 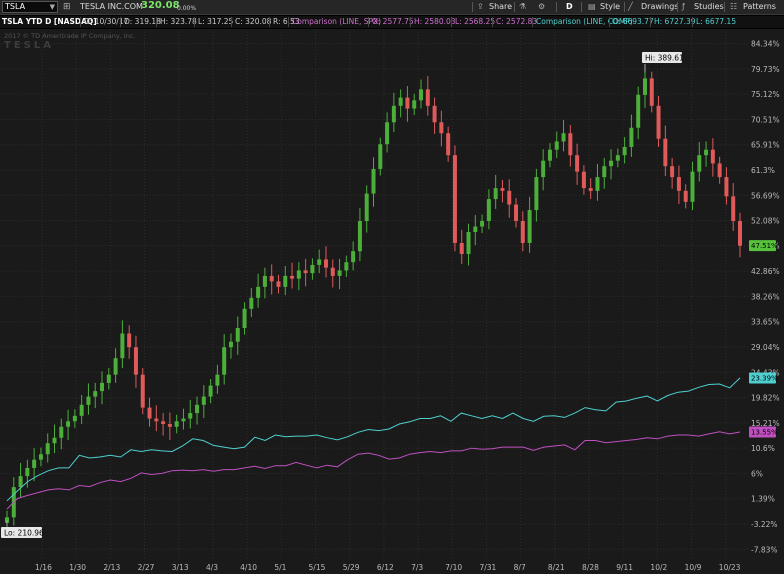 I want to click on comp-high: H: 6727.39, so click(x=675, y=21).